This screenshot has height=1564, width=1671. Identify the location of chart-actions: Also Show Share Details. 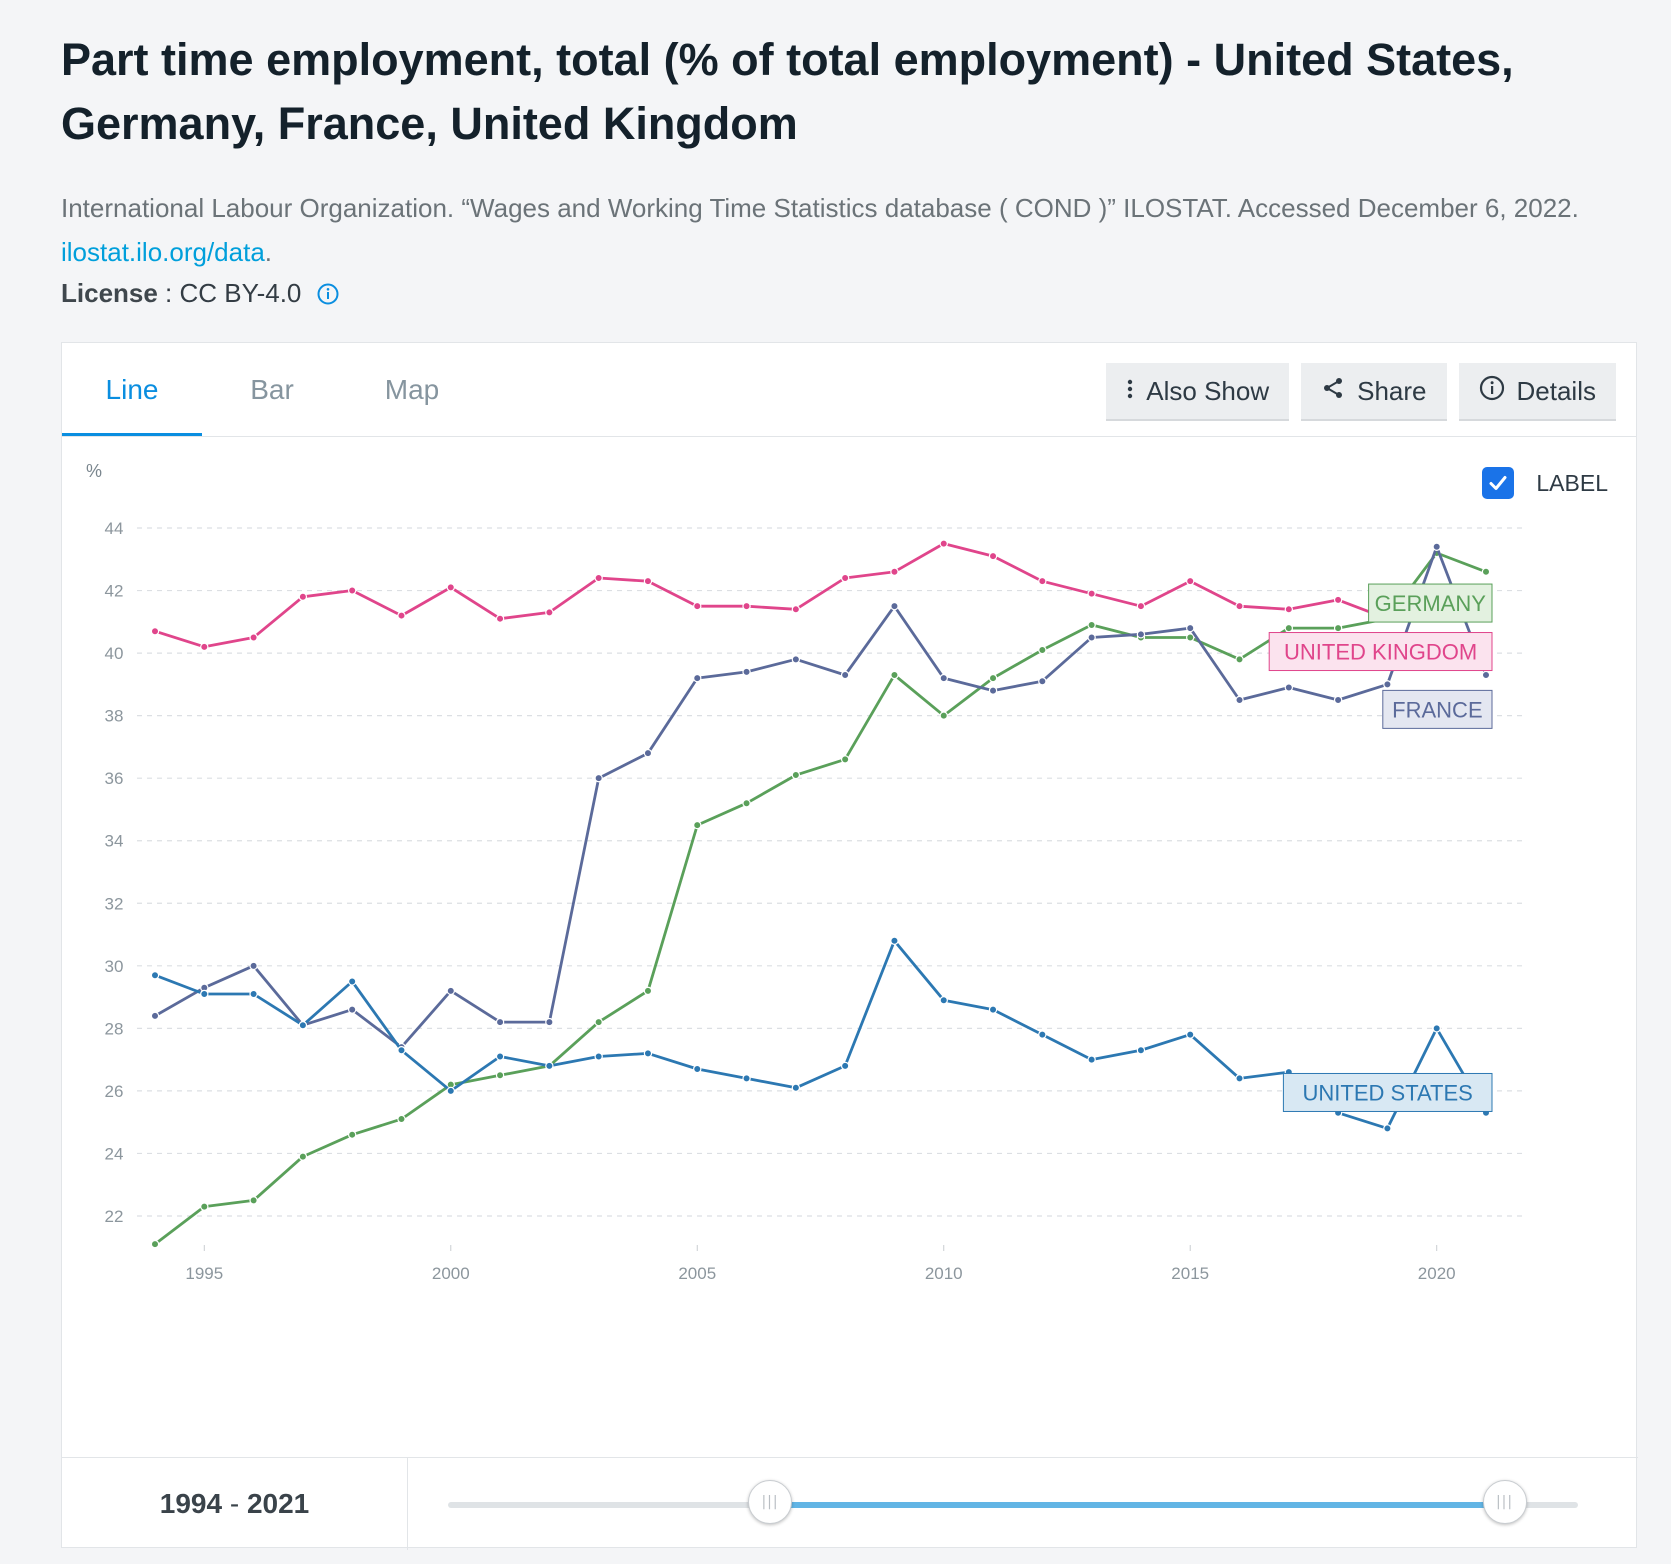
(1361, 392).